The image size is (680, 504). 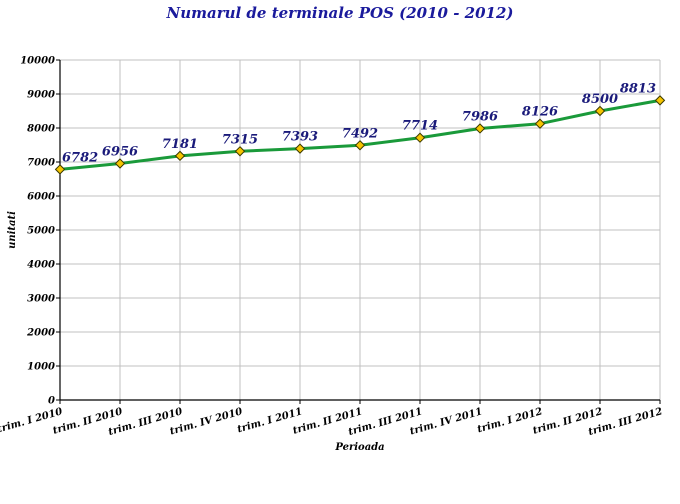 I want to click on data-label: 8500, so click(x=600, y=99).